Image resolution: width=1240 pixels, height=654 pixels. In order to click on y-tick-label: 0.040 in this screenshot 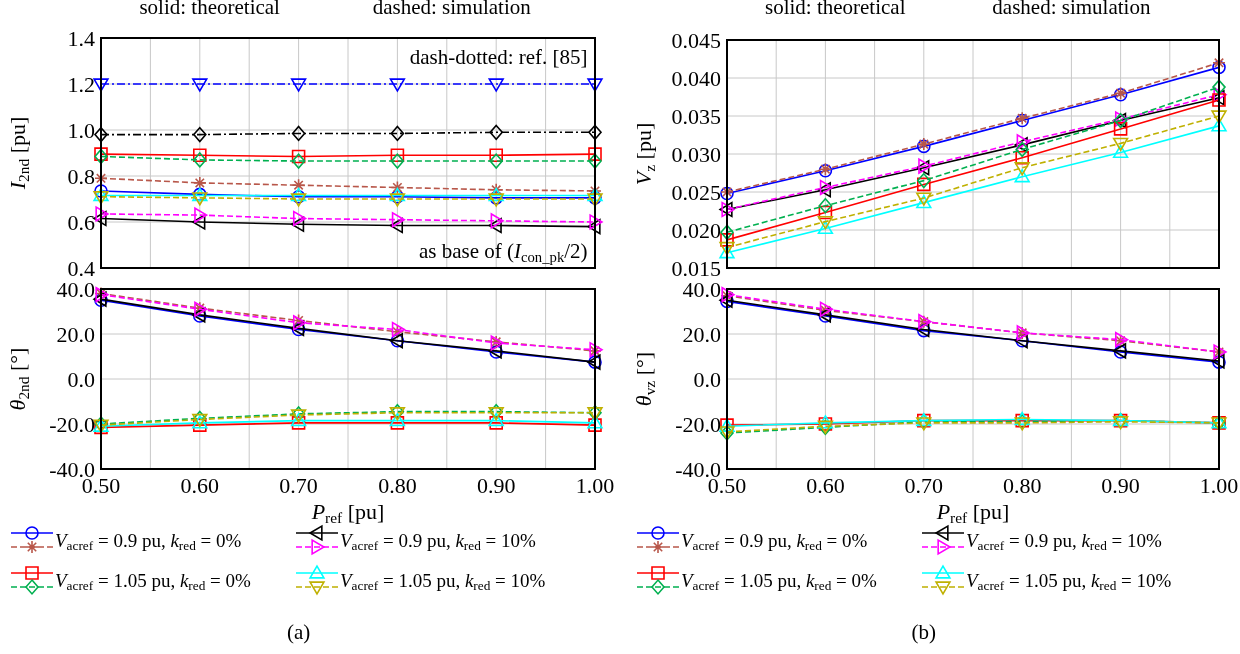, I will do `click(696, 78)`.